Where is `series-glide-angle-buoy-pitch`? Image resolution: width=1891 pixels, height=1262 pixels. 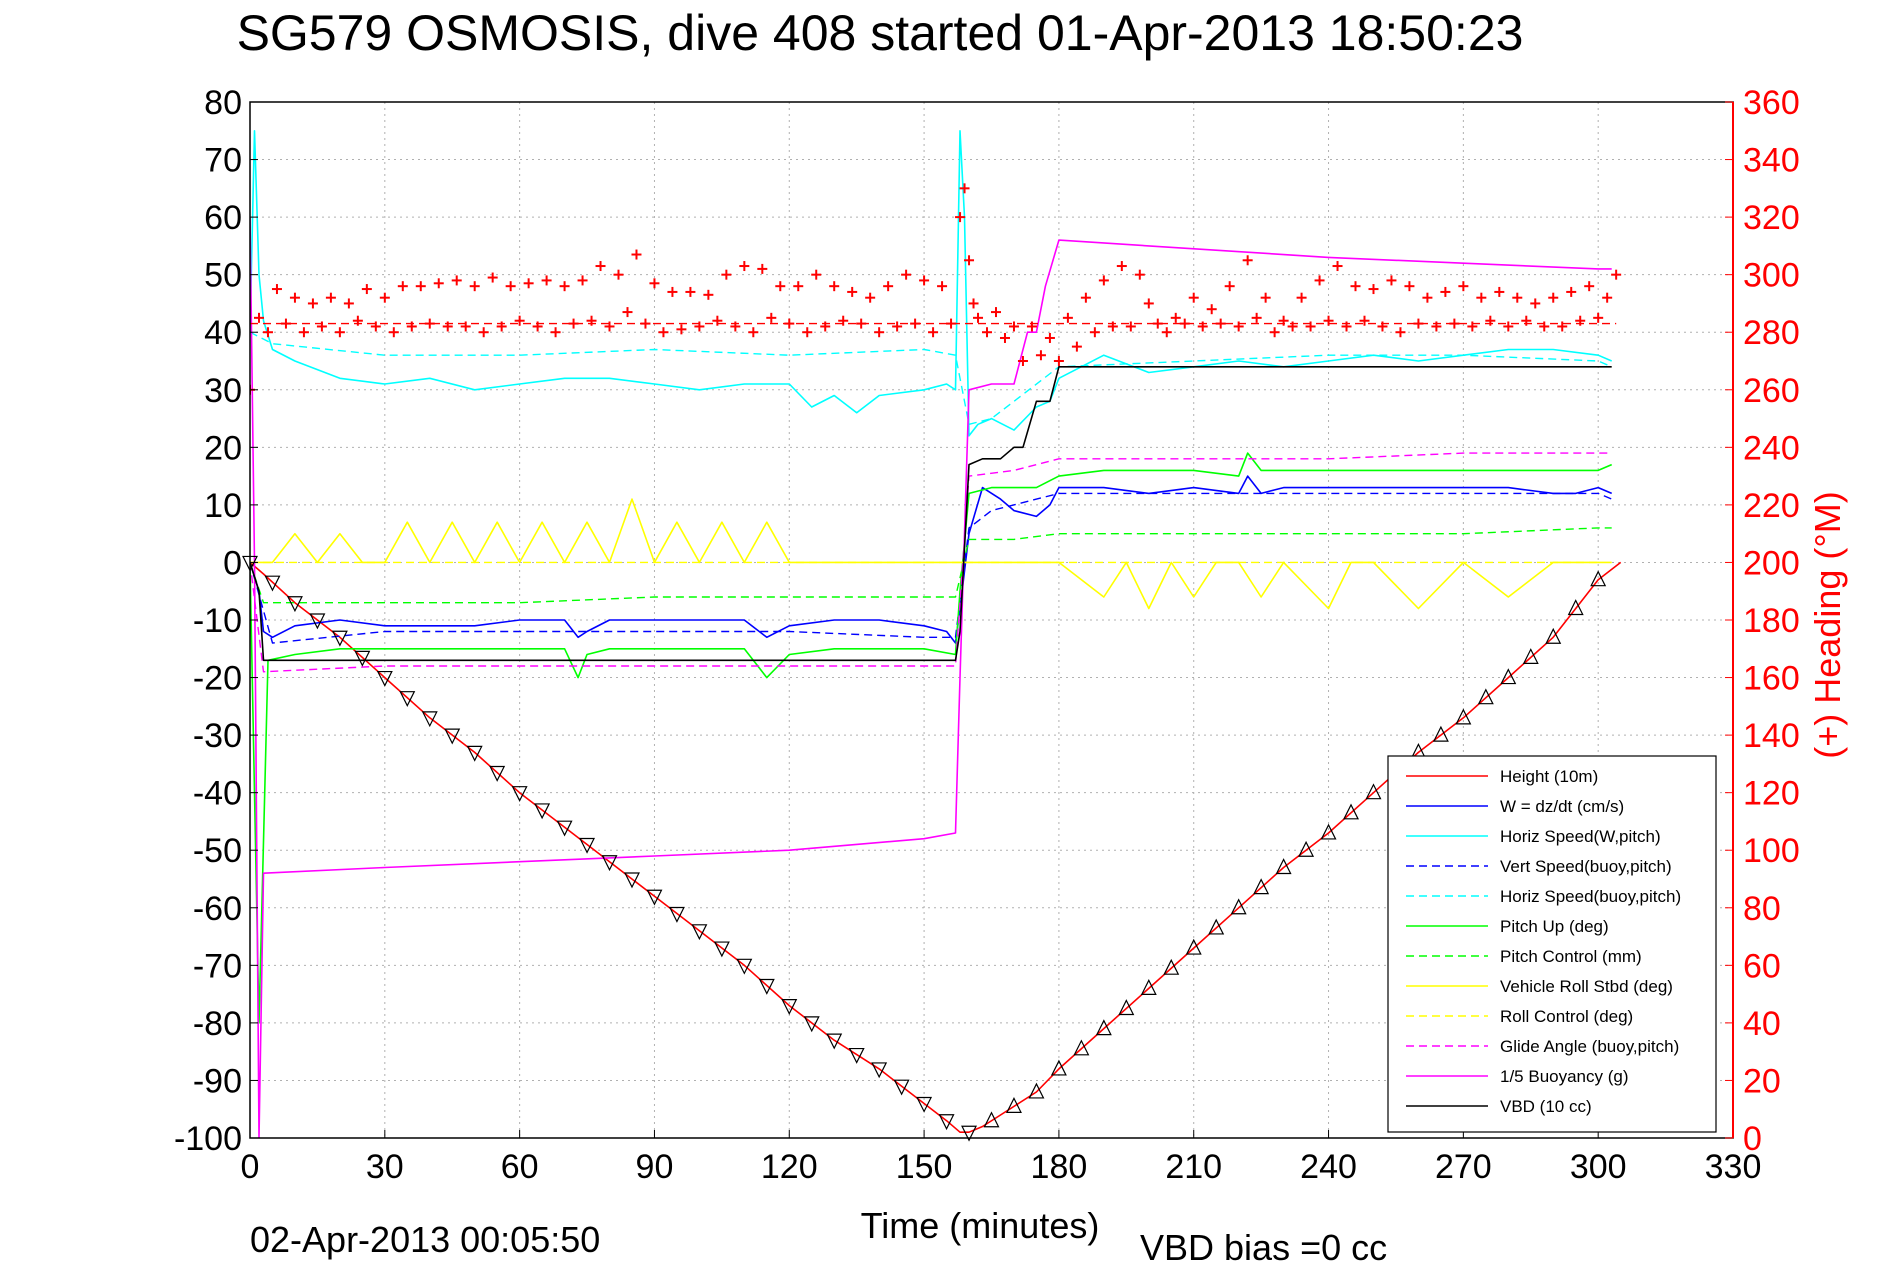
series-glide-angle-buoy-pitch is located at coordinates (931, 562).